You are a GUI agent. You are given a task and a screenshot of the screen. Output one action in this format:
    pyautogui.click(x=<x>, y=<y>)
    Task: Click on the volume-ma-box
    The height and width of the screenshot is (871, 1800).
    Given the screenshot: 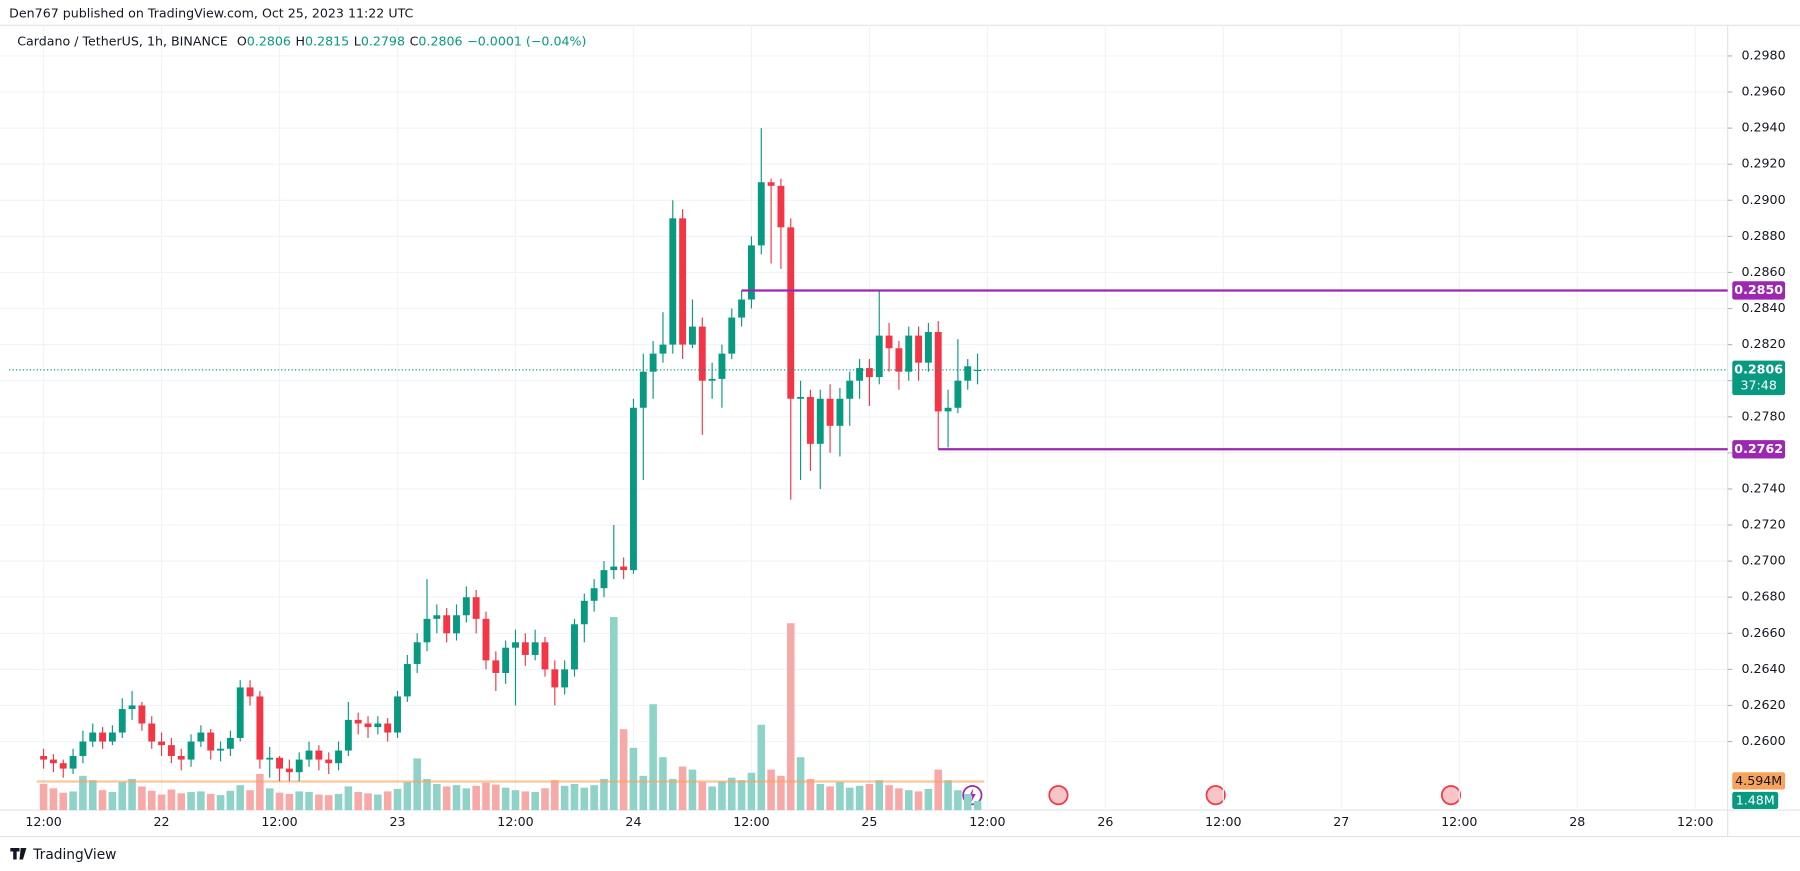 What is the action you would take?
    pyautogui.click(x=1759, y=781)
    